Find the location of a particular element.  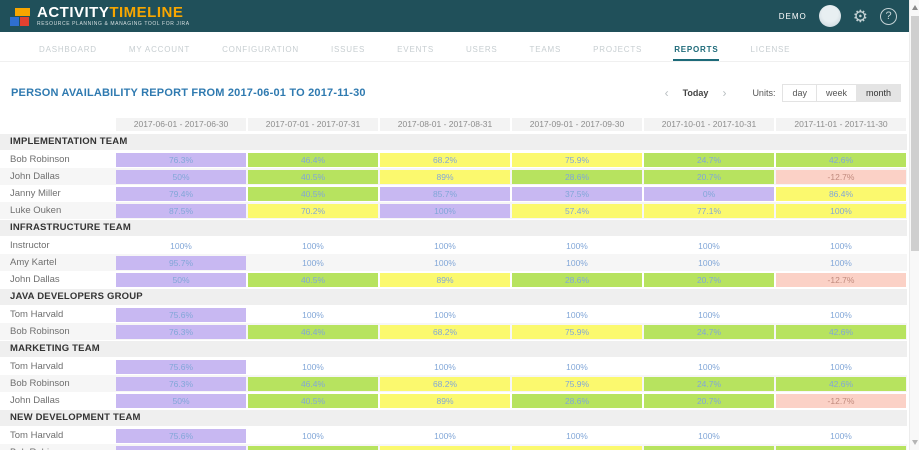

nav-item-issues: ISSUES is located at coordinates (348, 49).